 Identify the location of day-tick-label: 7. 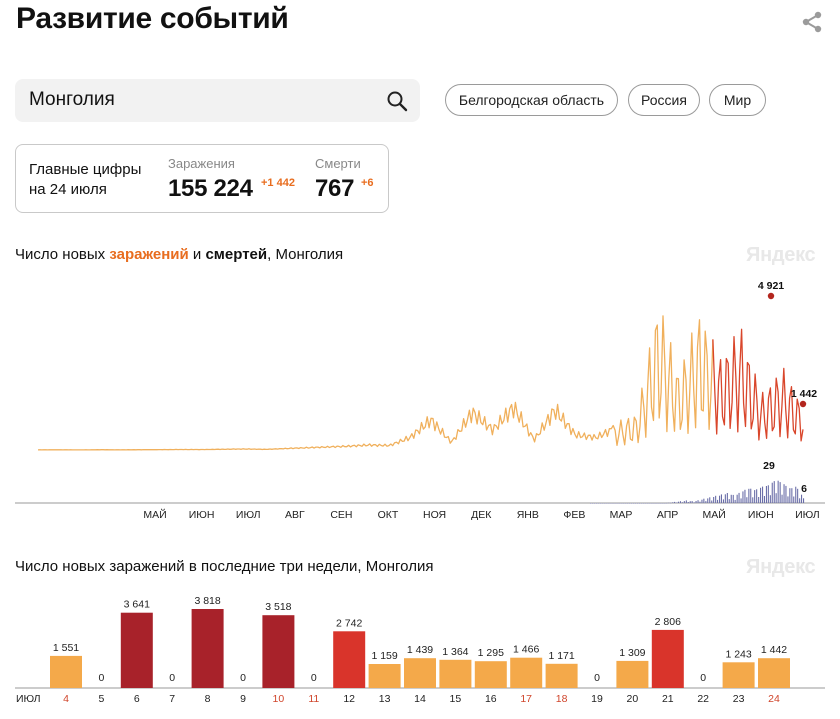
(172, 699).